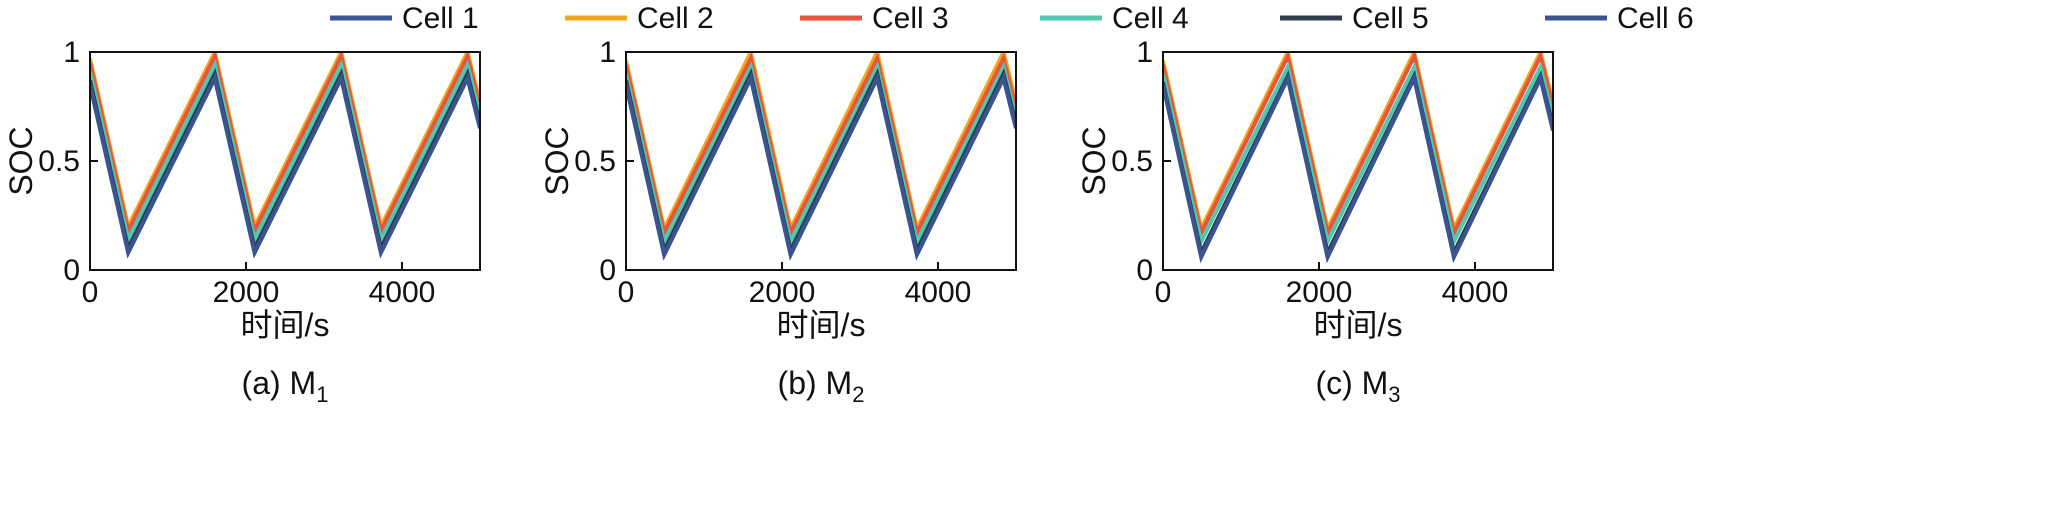 The height and width of the screenshot is (507, 2062). What do you see at coordinates (1655, 18) in the screenshot?
I see `legend-label: Cell 6` at bounding box center [1655, 18].